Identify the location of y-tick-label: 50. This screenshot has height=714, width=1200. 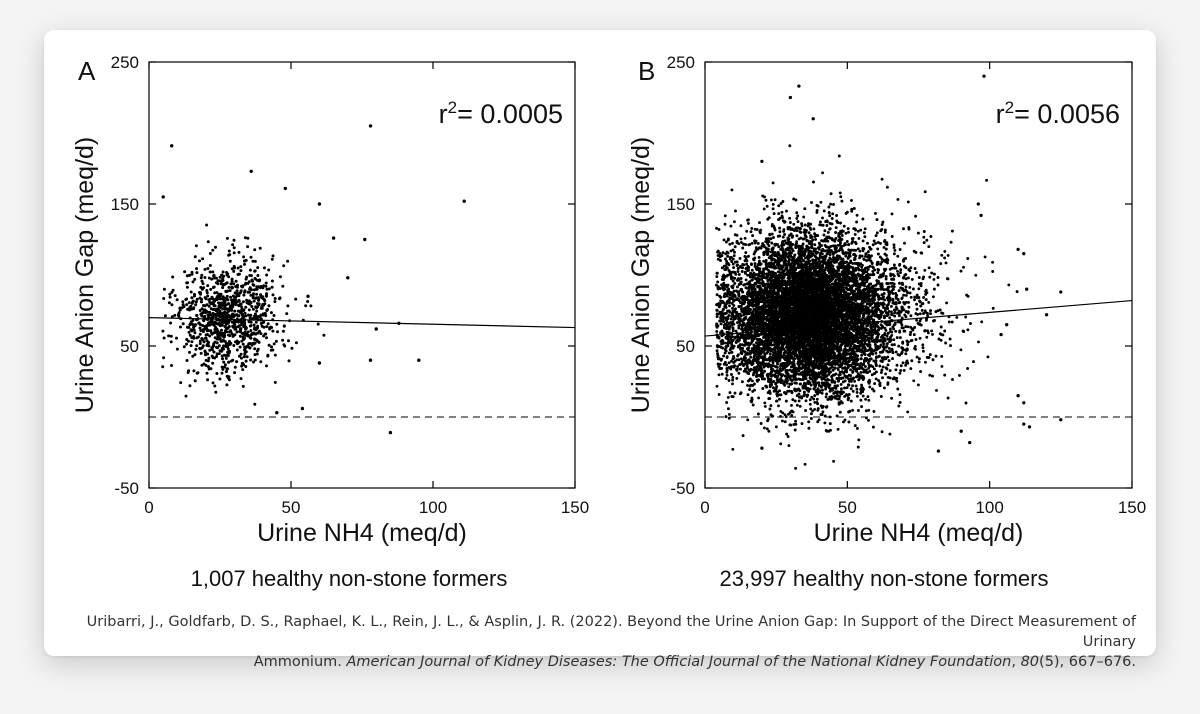
(129, 346).